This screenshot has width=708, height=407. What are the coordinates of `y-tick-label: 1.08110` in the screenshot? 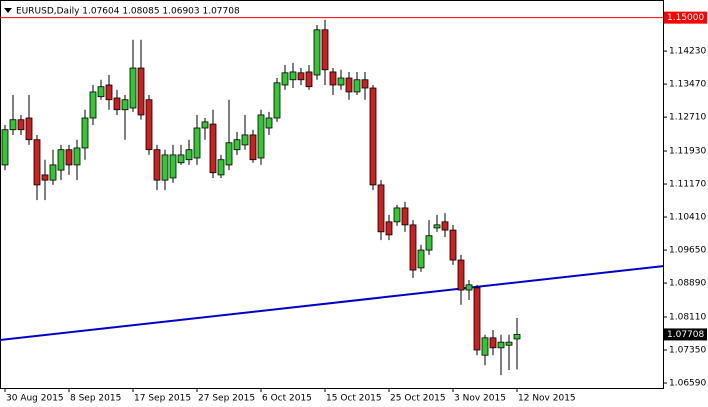 It's located at (687, 317).